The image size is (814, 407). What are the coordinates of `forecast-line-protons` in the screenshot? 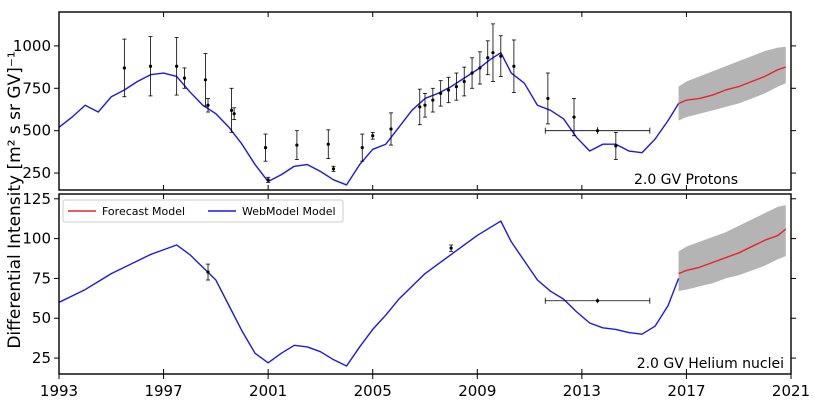 It's located at (732, 85).